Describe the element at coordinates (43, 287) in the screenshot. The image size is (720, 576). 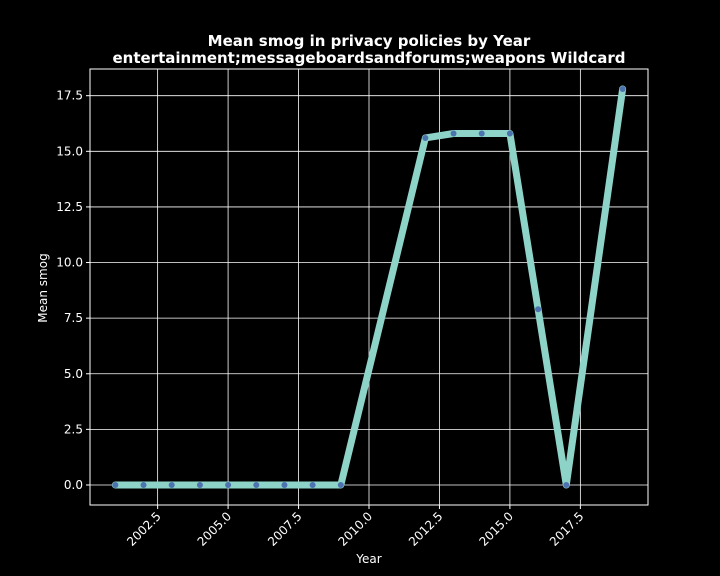
I see `y-axis-label: Mean smog` at that location.